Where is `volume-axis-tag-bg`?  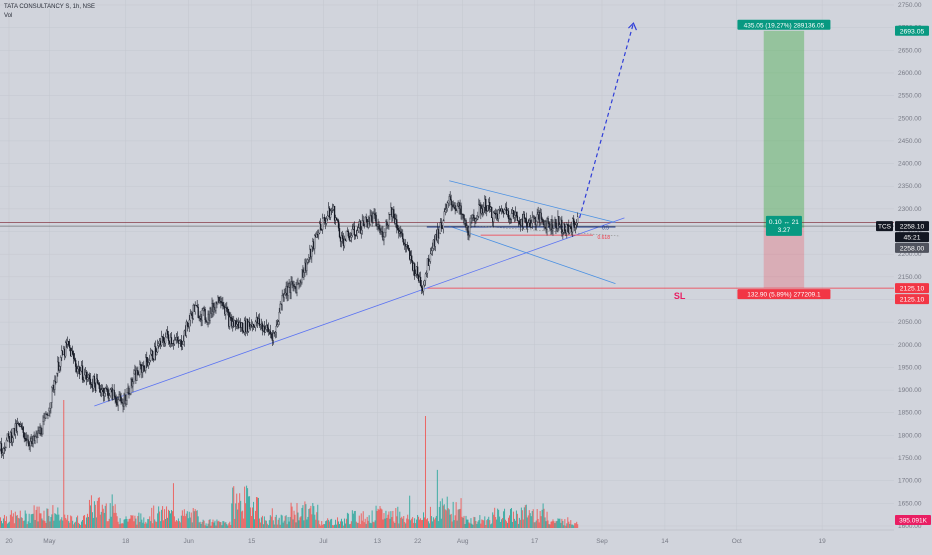 volume-axis-tag-bg is located at coordinates (913, 520).